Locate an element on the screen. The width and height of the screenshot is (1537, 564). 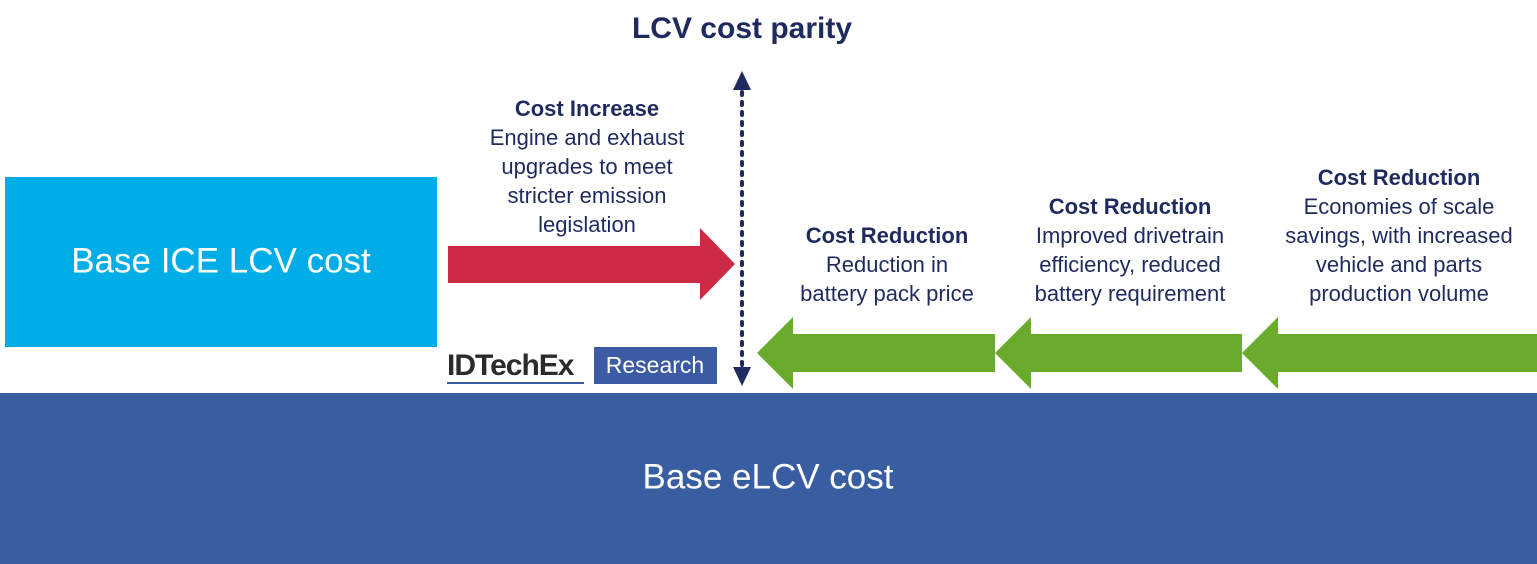
increase-arrow is located at coordinates (591, 264).